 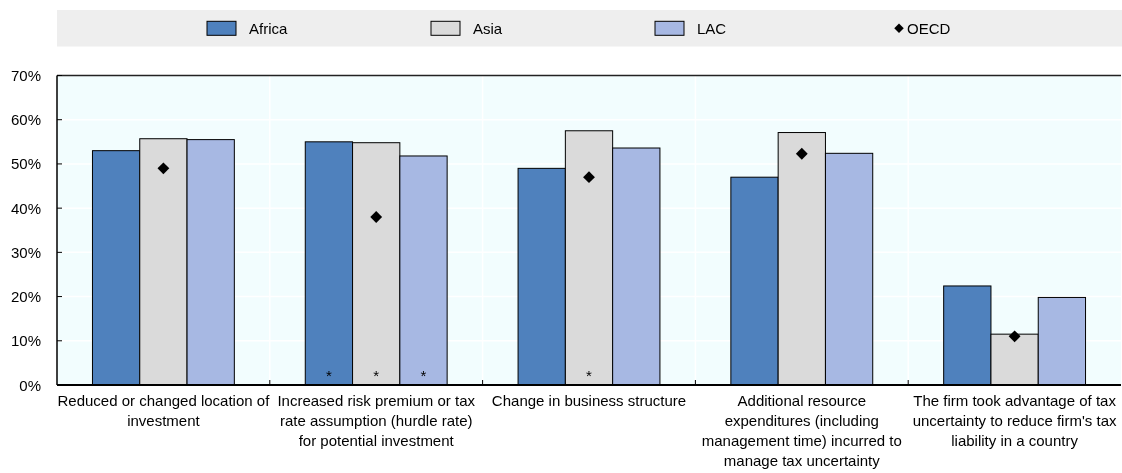 I want to click on legend-label: Asia, so click(x=488, y=28).